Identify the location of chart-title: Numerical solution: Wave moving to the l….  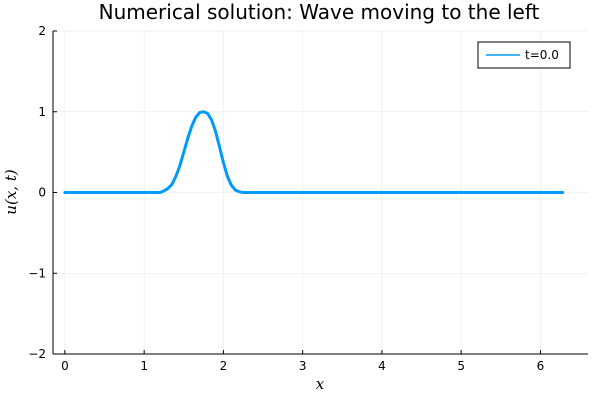
(319, 12).